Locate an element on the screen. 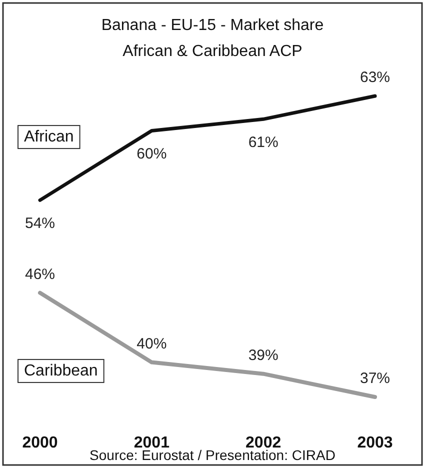 The width and height of the screenshot is (425, 468). chart-title: Banana - EU-15 - Market share is located at coordinates (212, 25).